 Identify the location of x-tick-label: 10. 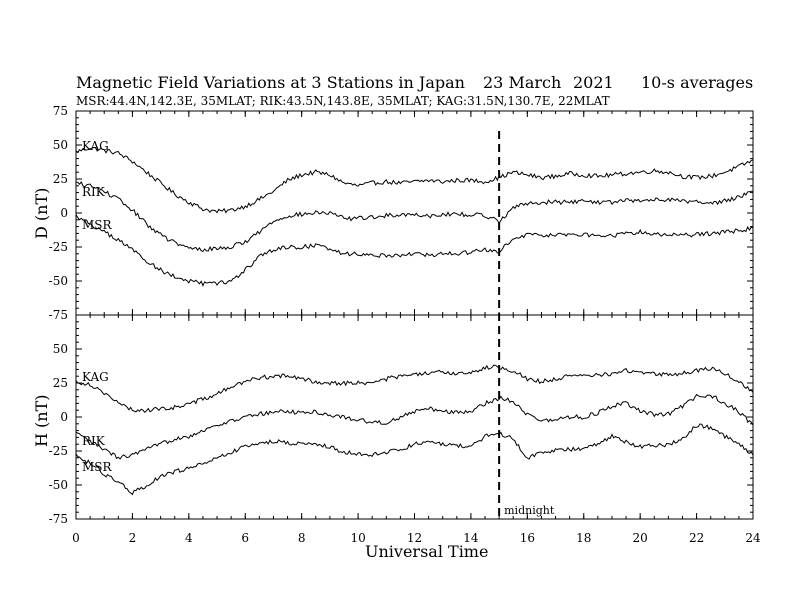
(357, 538).